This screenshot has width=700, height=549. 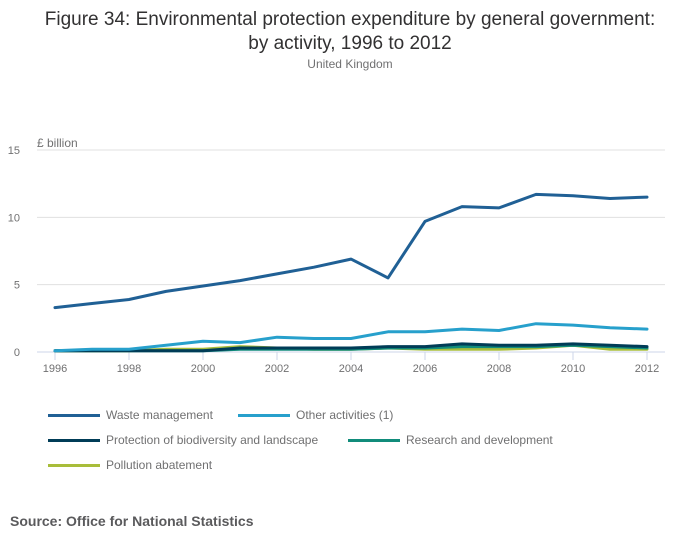 What do you see at coordinates (277, 369) in the screenshot?
I see `x-tick-label: 2002` at bounding box center [277, 369].